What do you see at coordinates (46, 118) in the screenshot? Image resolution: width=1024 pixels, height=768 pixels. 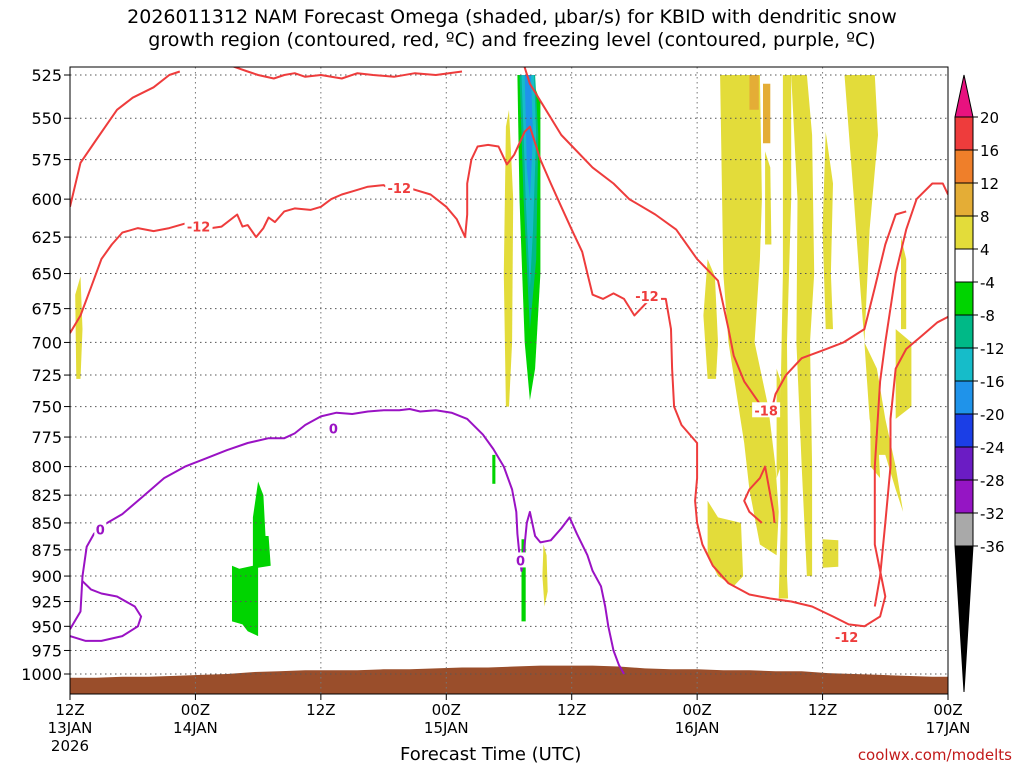 I see `y-tick-label-550: 550` at bounding box center [46, 118].